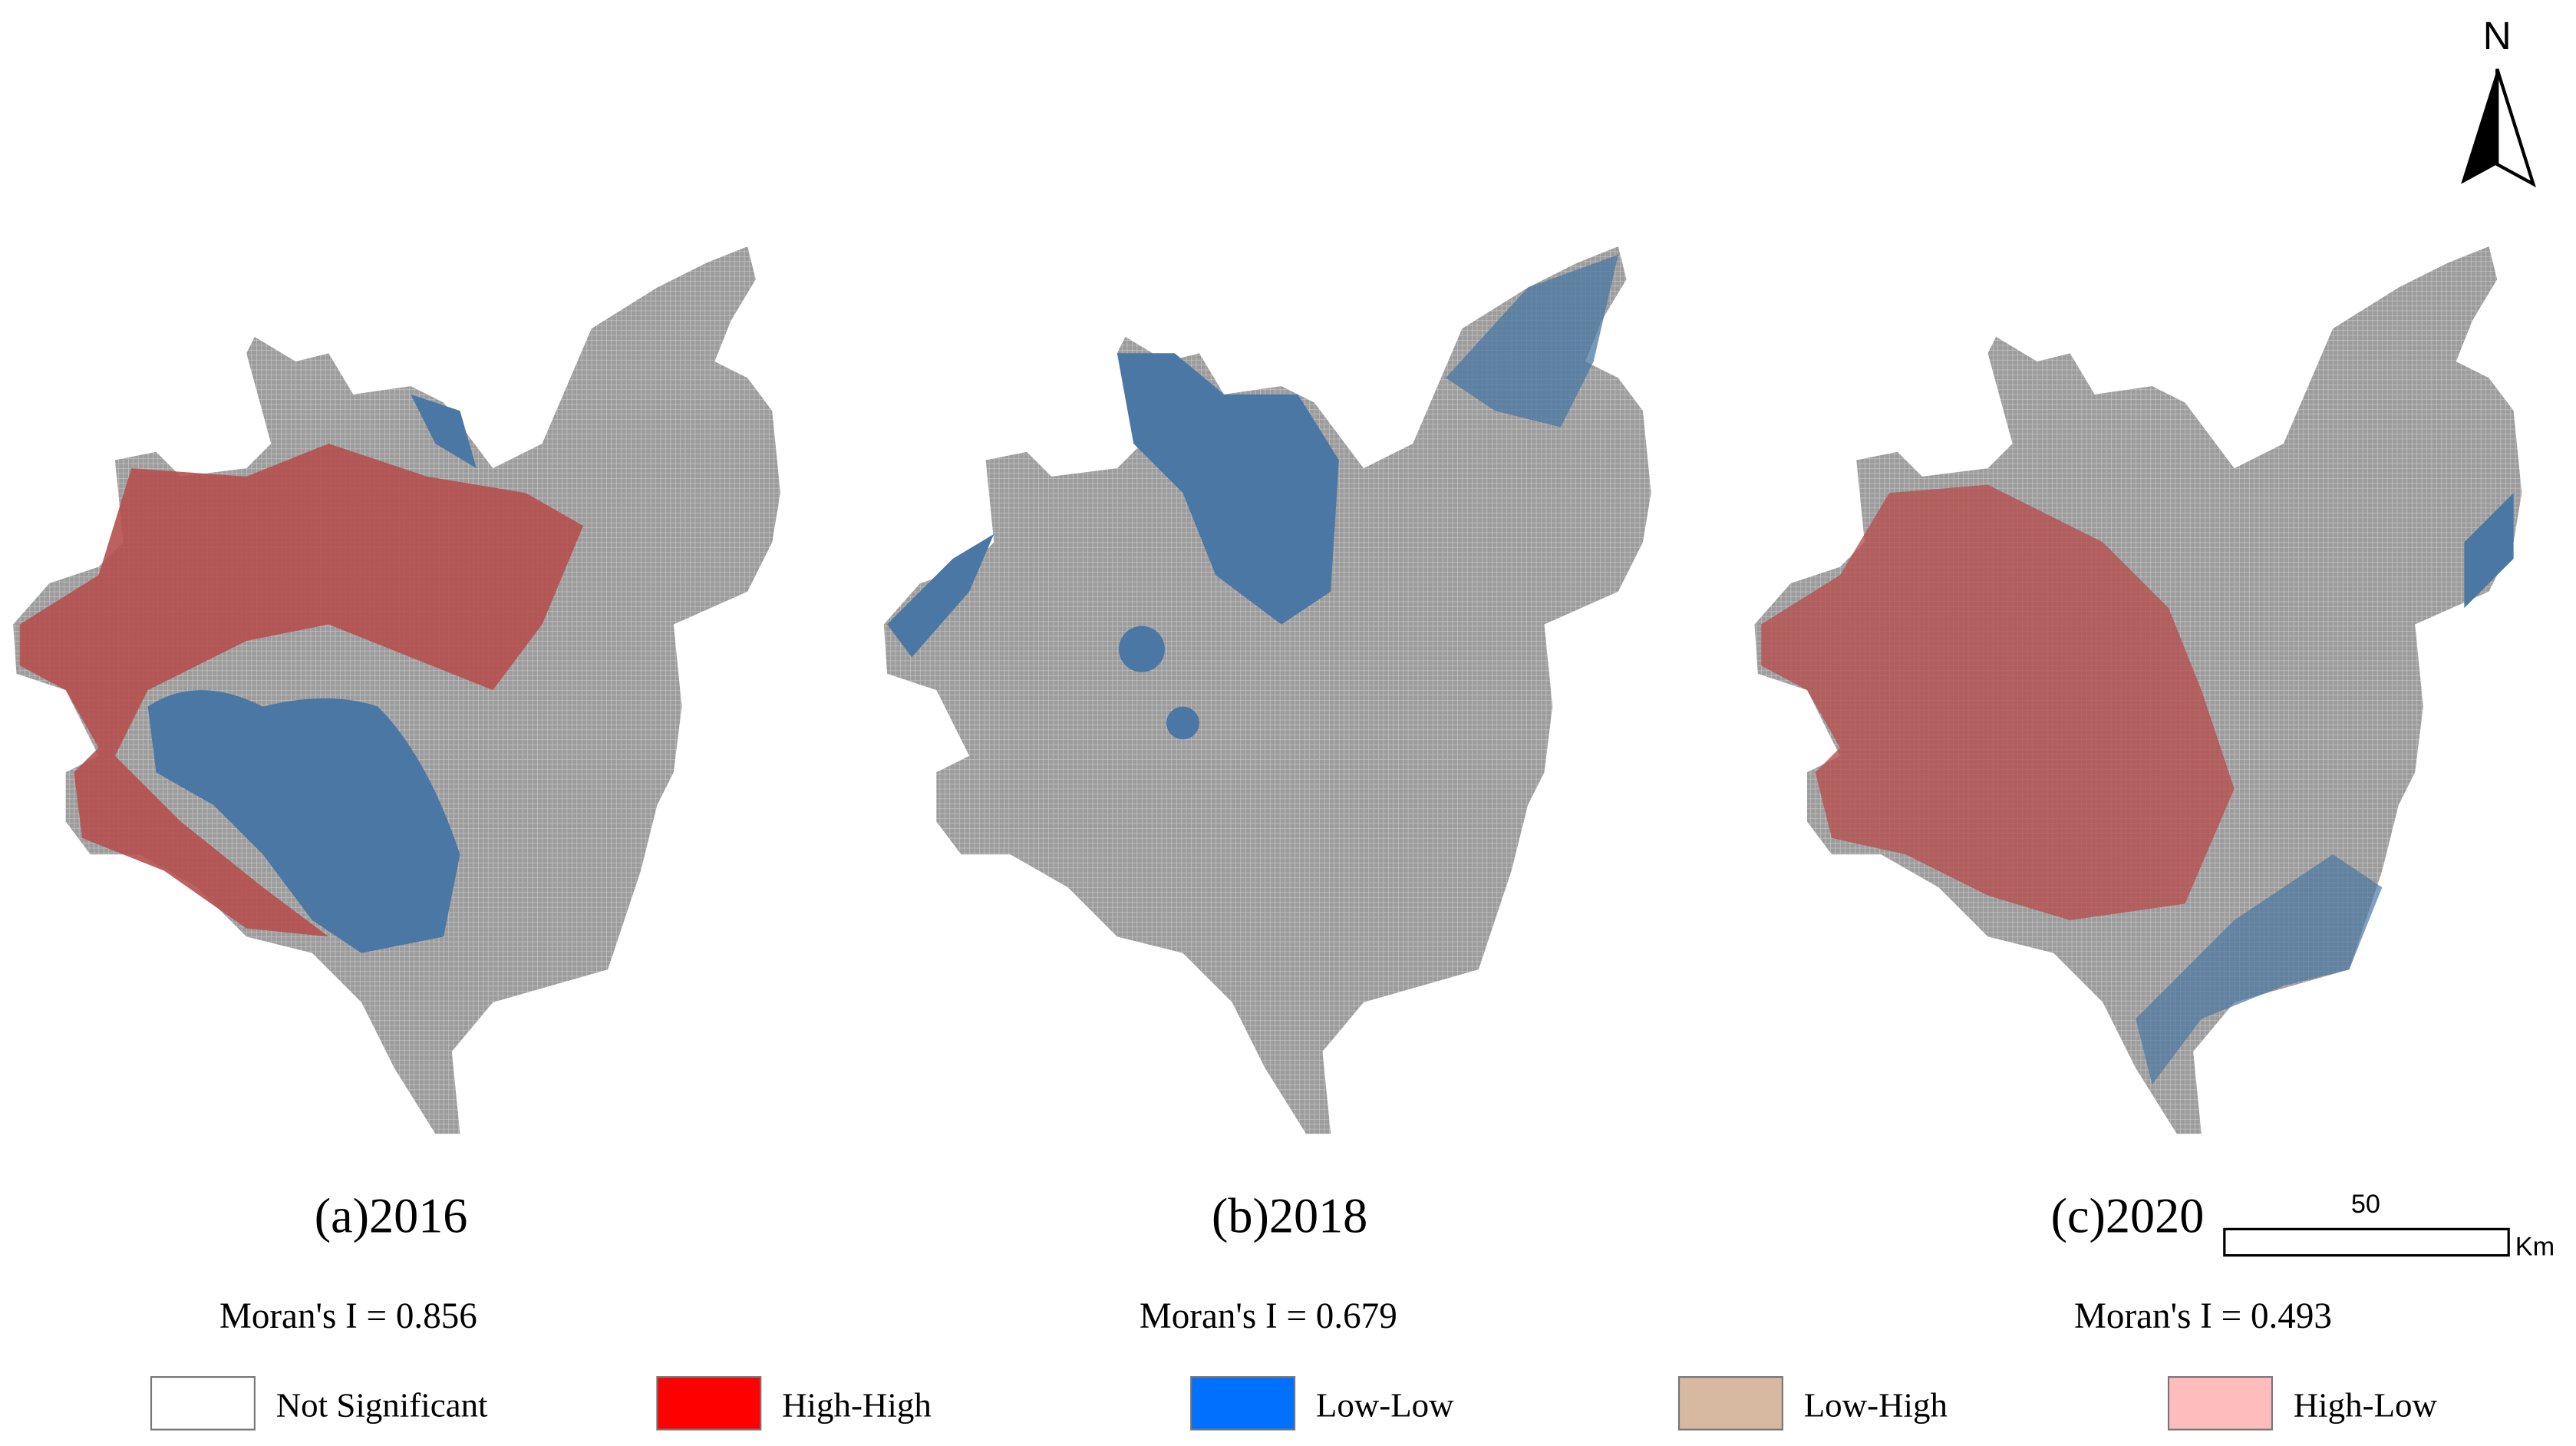 The image size is (2576, 1446). Describe the element at coordinates (382, 1405) in the screenshot. I see `legend-label: Not Significant` at that location.